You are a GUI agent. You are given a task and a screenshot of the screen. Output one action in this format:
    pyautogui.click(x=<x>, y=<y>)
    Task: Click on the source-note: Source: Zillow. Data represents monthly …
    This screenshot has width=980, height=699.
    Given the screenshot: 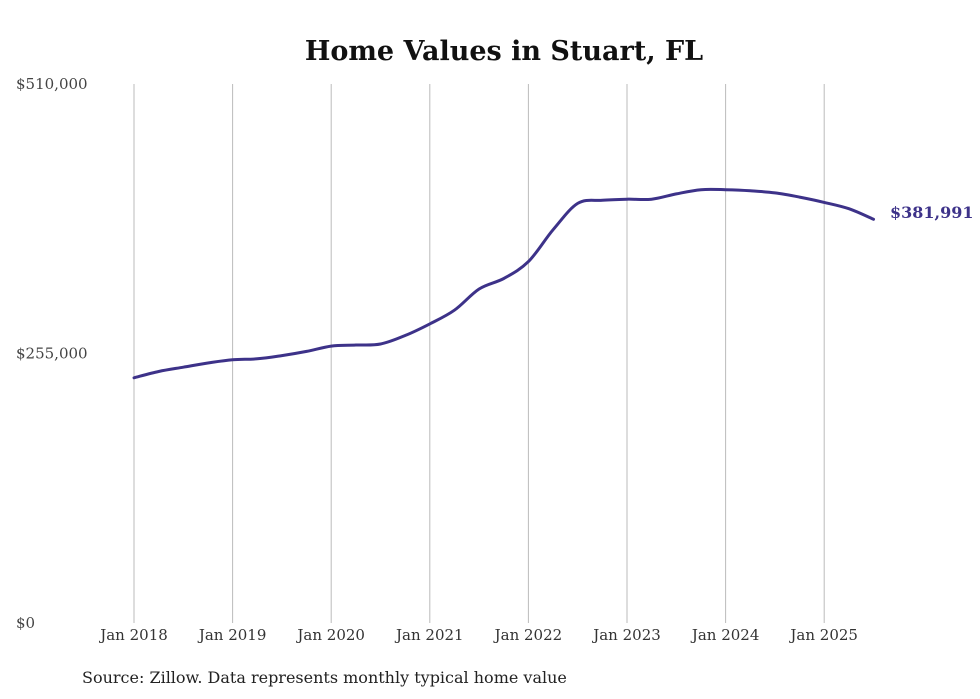 What is the action you would take?
    pyautogui.click(x=324, y=677)
    